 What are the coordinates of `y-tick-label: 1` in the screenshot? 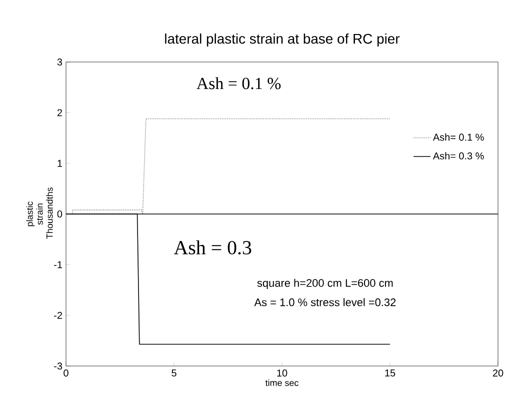 It's located at (60, 163).